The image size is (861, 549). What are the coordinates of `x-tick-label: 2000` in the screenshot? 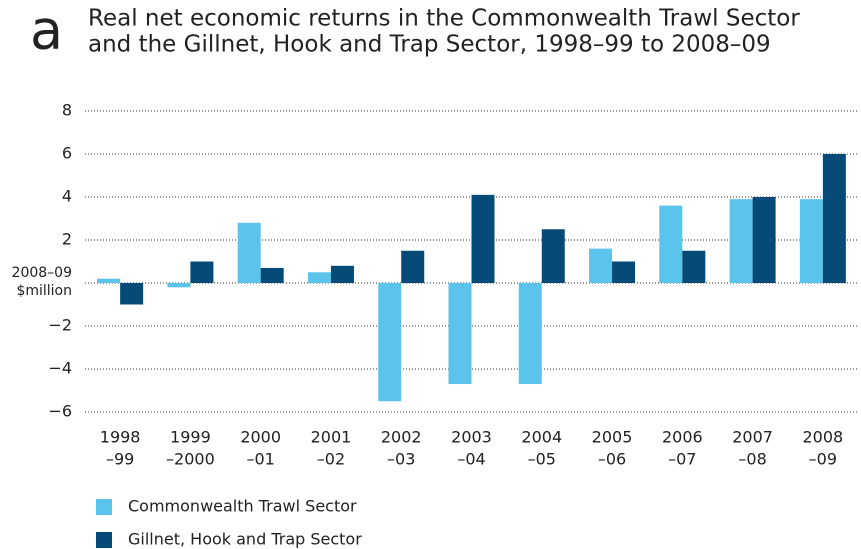 It's located at (260, 437).